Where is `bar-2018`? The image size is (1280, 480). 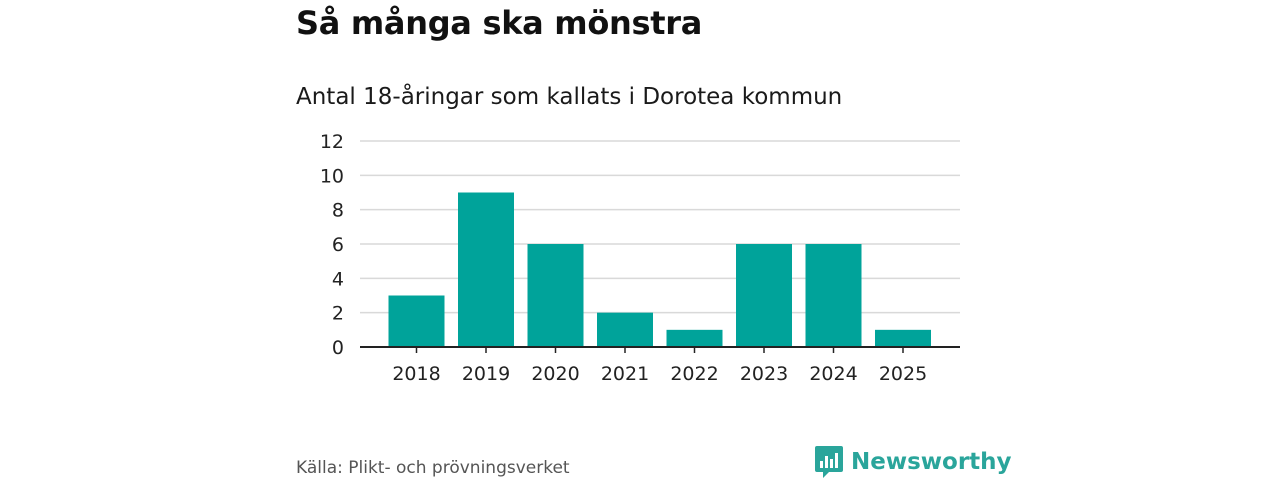
bar-2018 is located at coordinates (416, 321).